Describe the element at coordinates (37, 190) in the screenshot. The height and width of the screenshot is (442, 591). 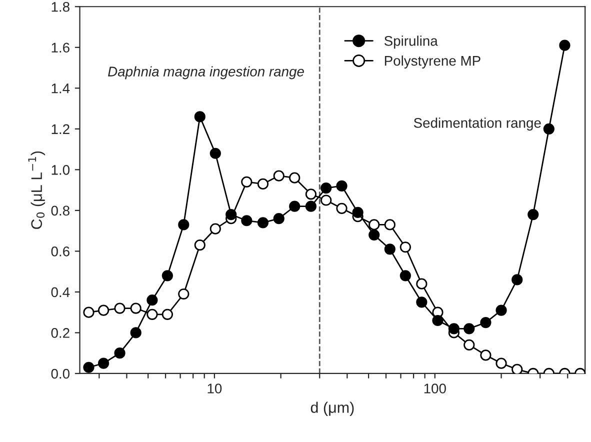
I see `y-axis-title: C$_{0}$ (μL L$^{−1}$)` at that location.